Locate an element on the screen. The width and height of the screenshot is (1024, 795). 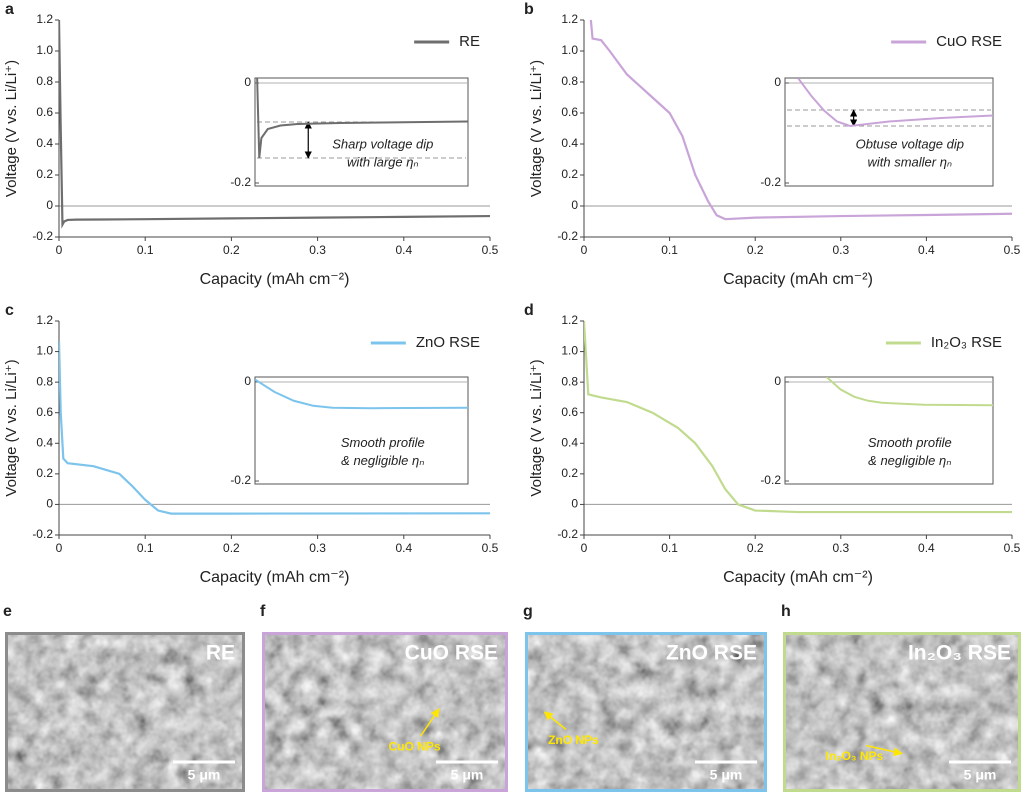
inset-annotation: Smooth profile is located at coordinates (383, 442).